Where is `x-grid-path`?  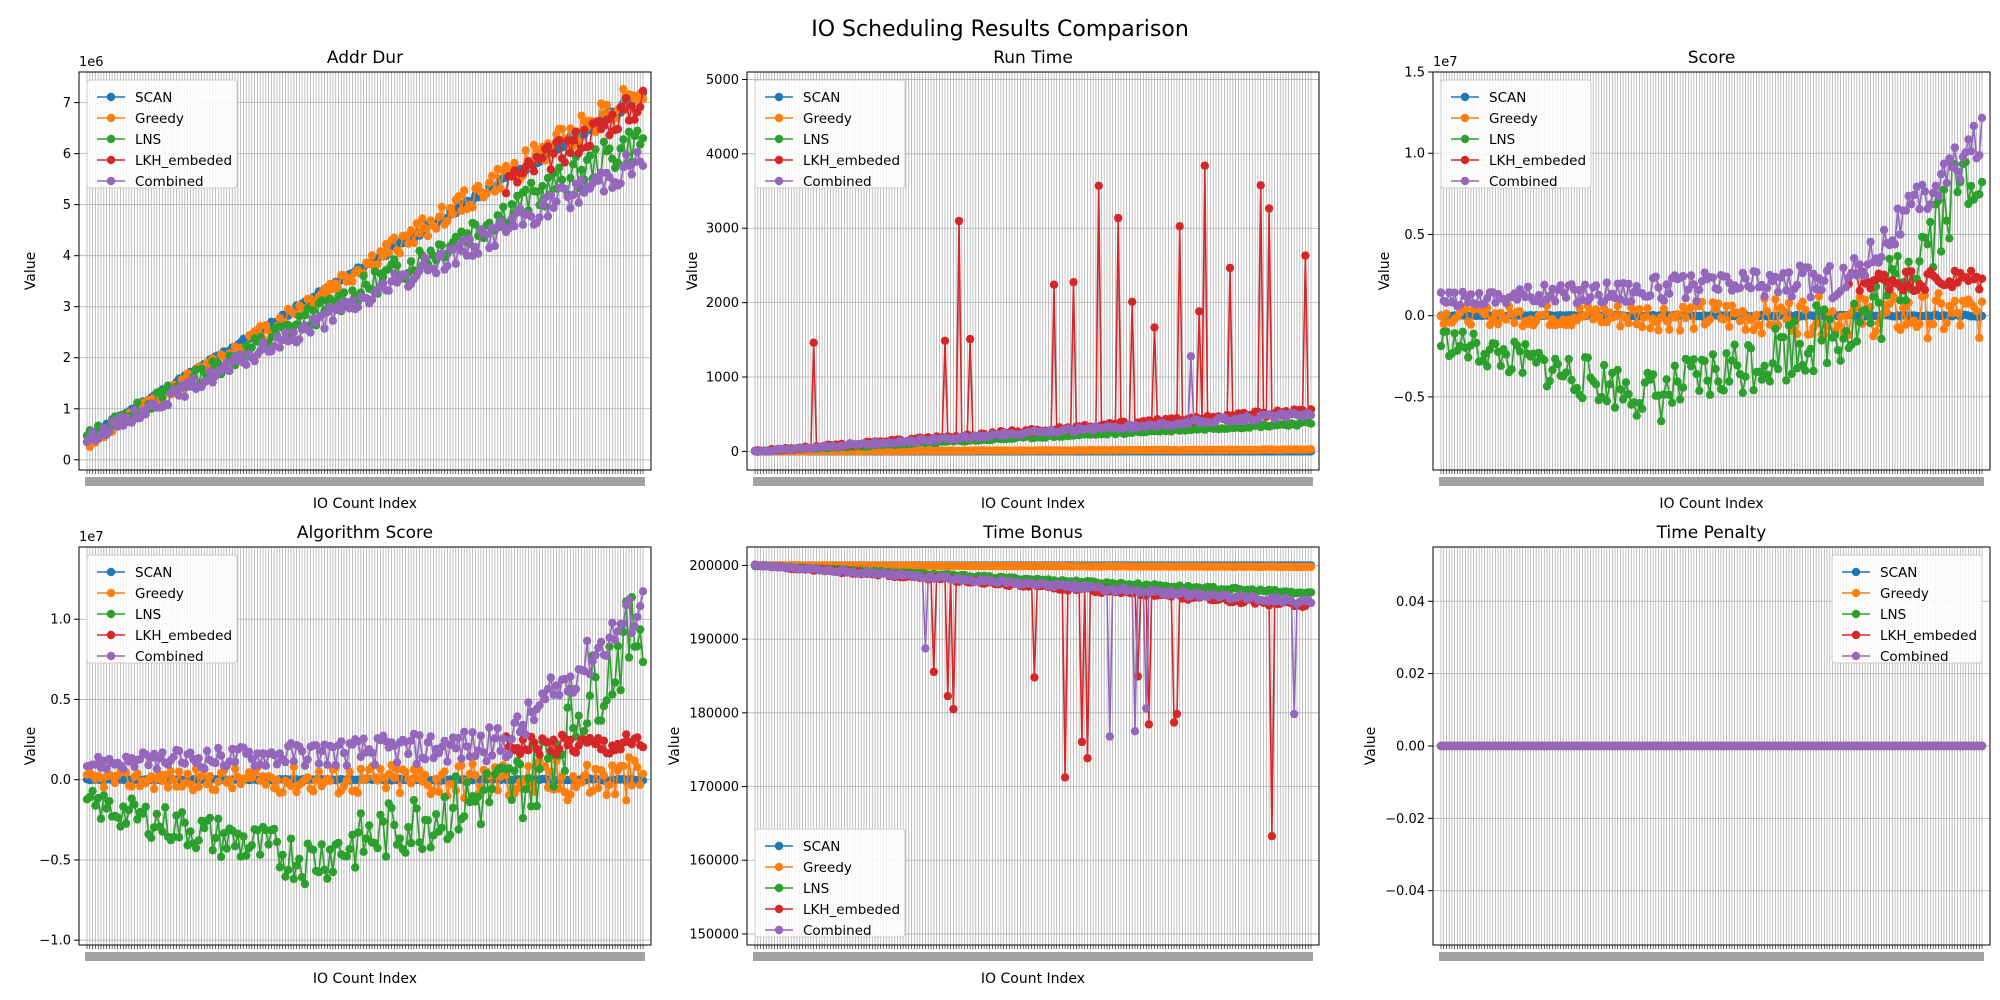 x-grid-path is located at coordinates (1033, 271).